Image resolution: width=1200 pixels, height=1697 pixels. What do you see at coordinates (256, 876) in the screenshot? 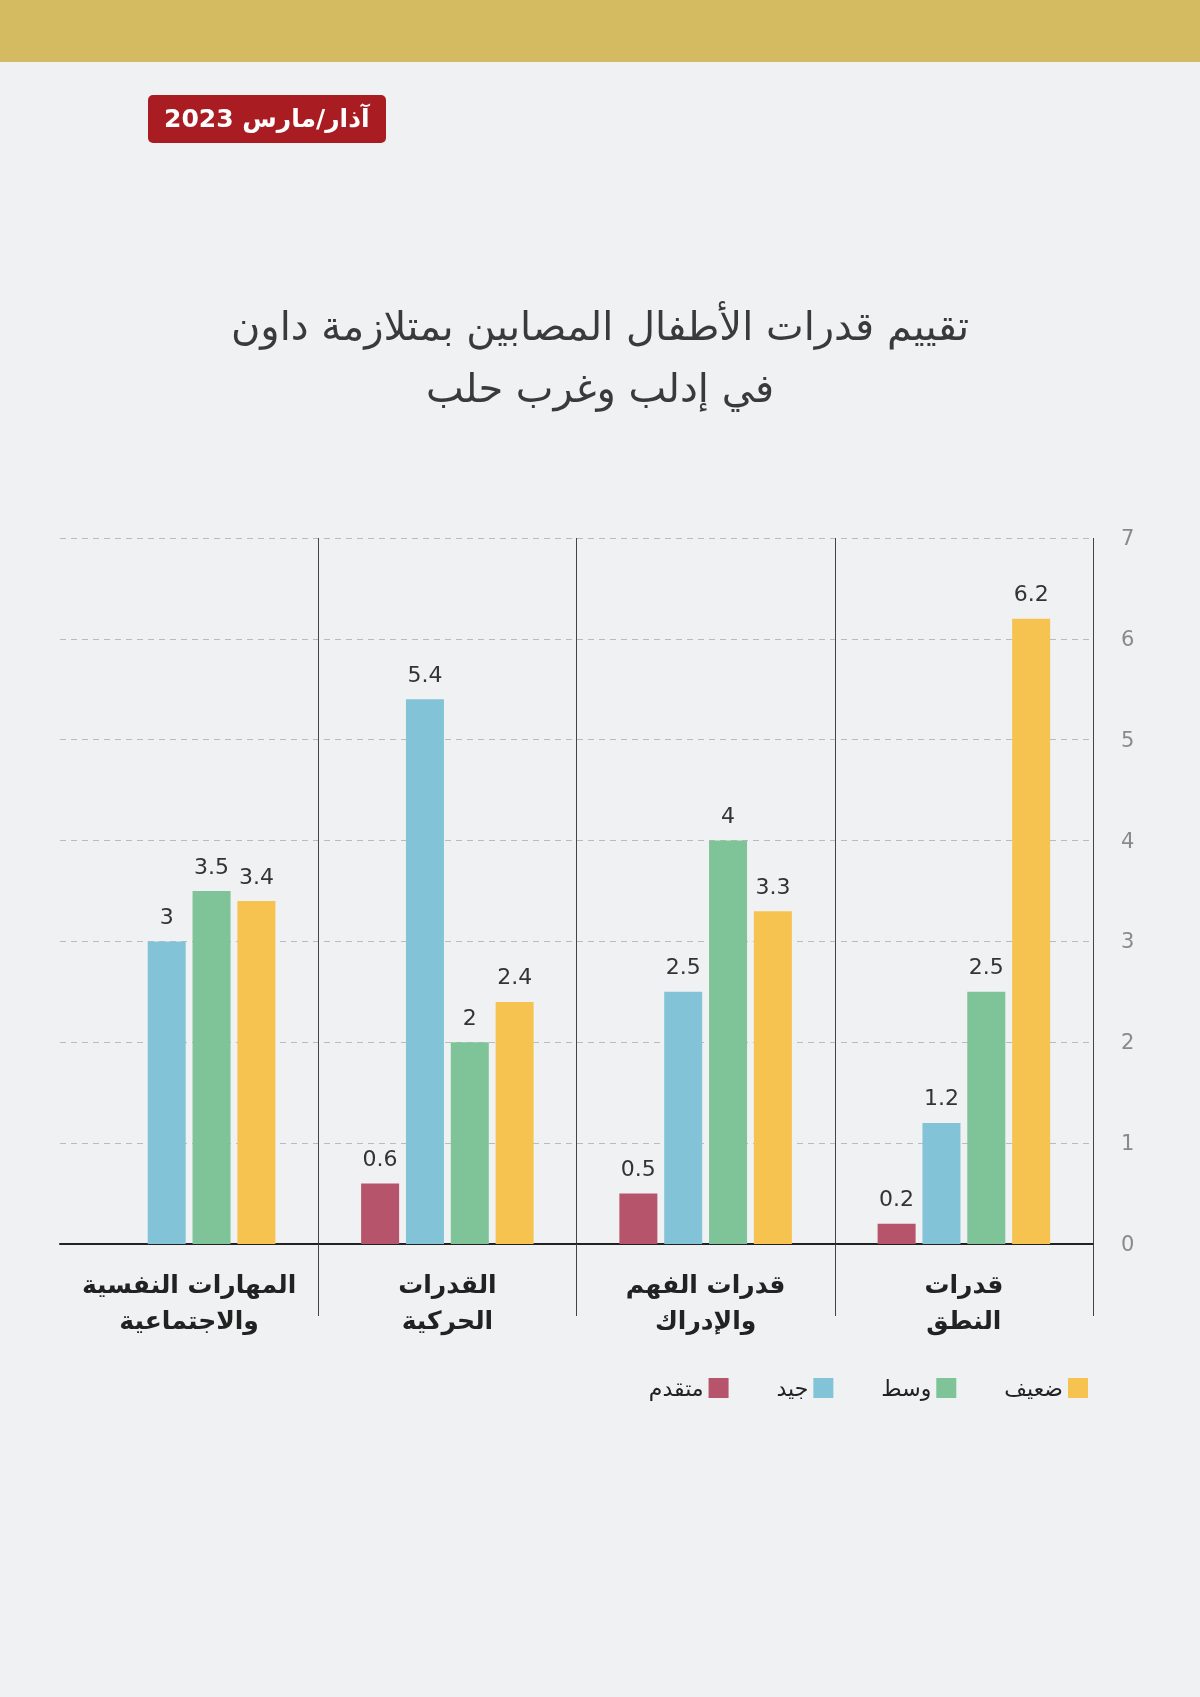
I see `data-label: 3.4` at bounding box center [256, 876].